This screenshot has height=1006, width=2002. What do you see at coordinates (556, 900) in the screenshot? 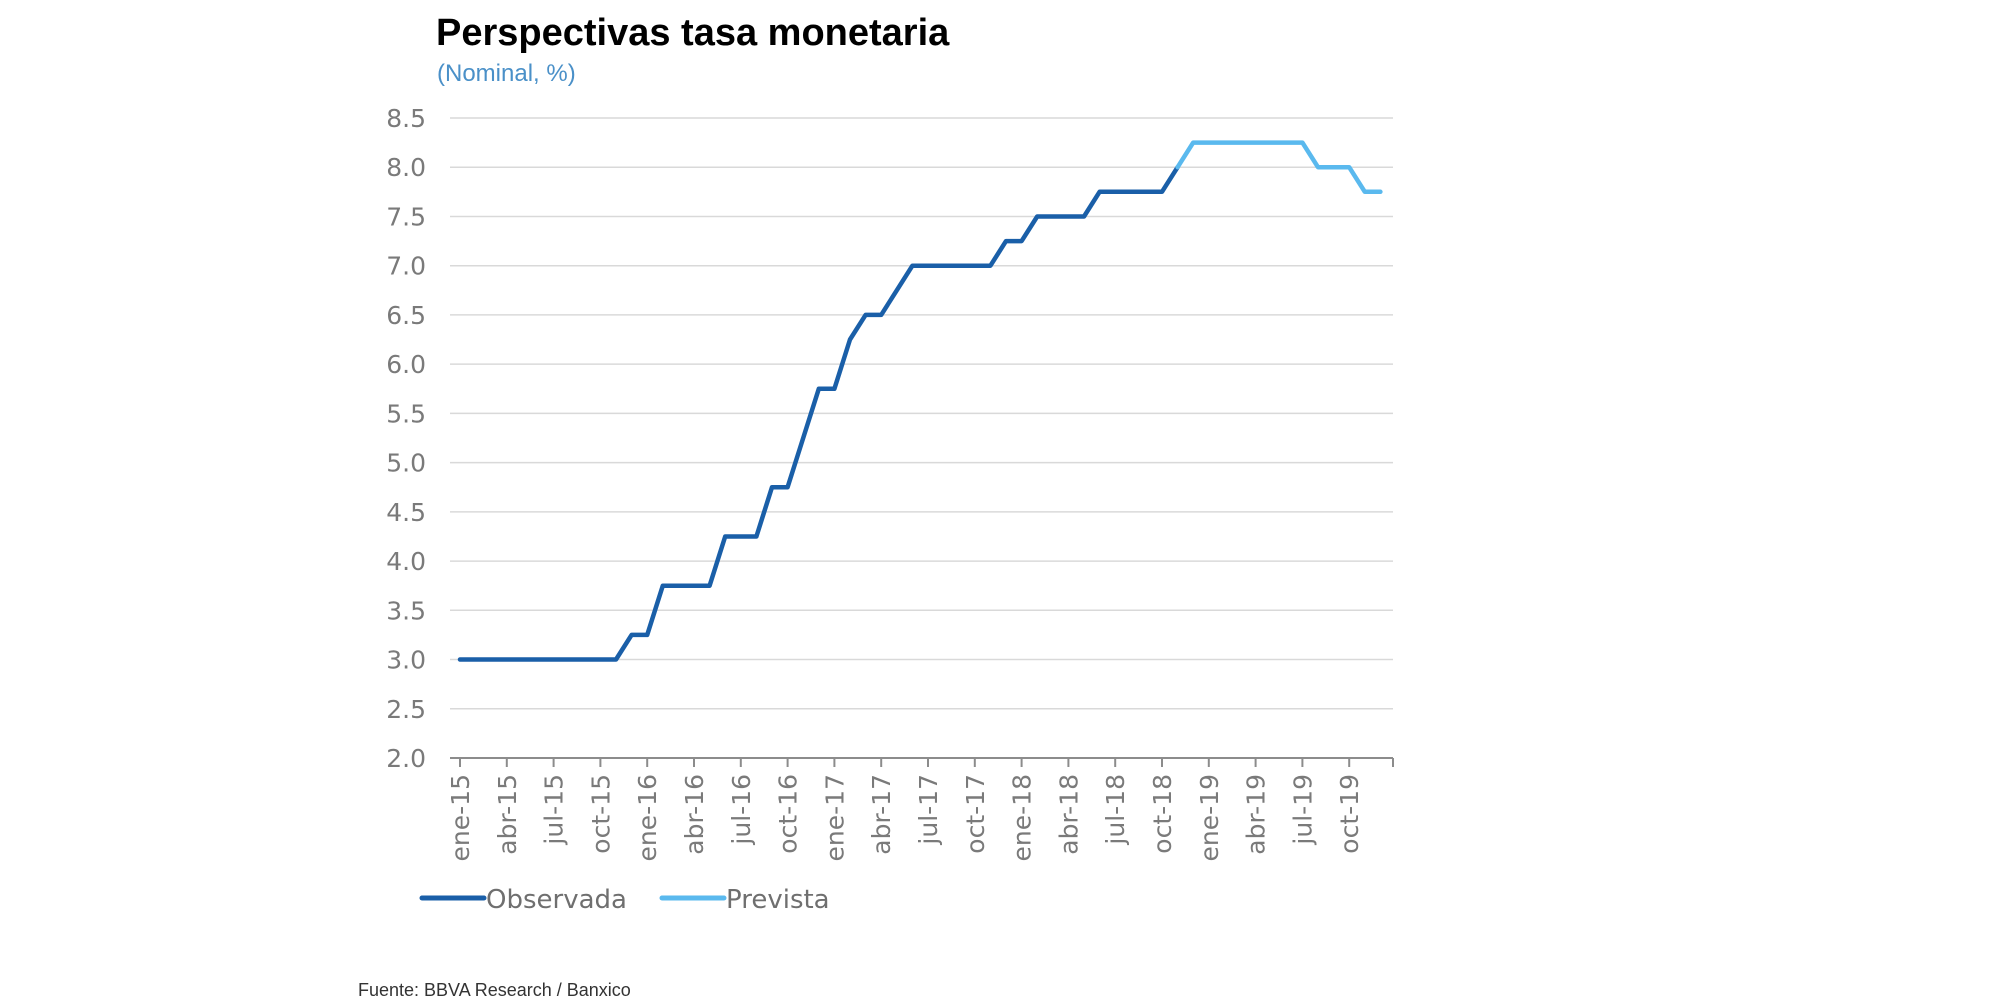
I see `legend-label: Observada` at bounding box center [556, 900].